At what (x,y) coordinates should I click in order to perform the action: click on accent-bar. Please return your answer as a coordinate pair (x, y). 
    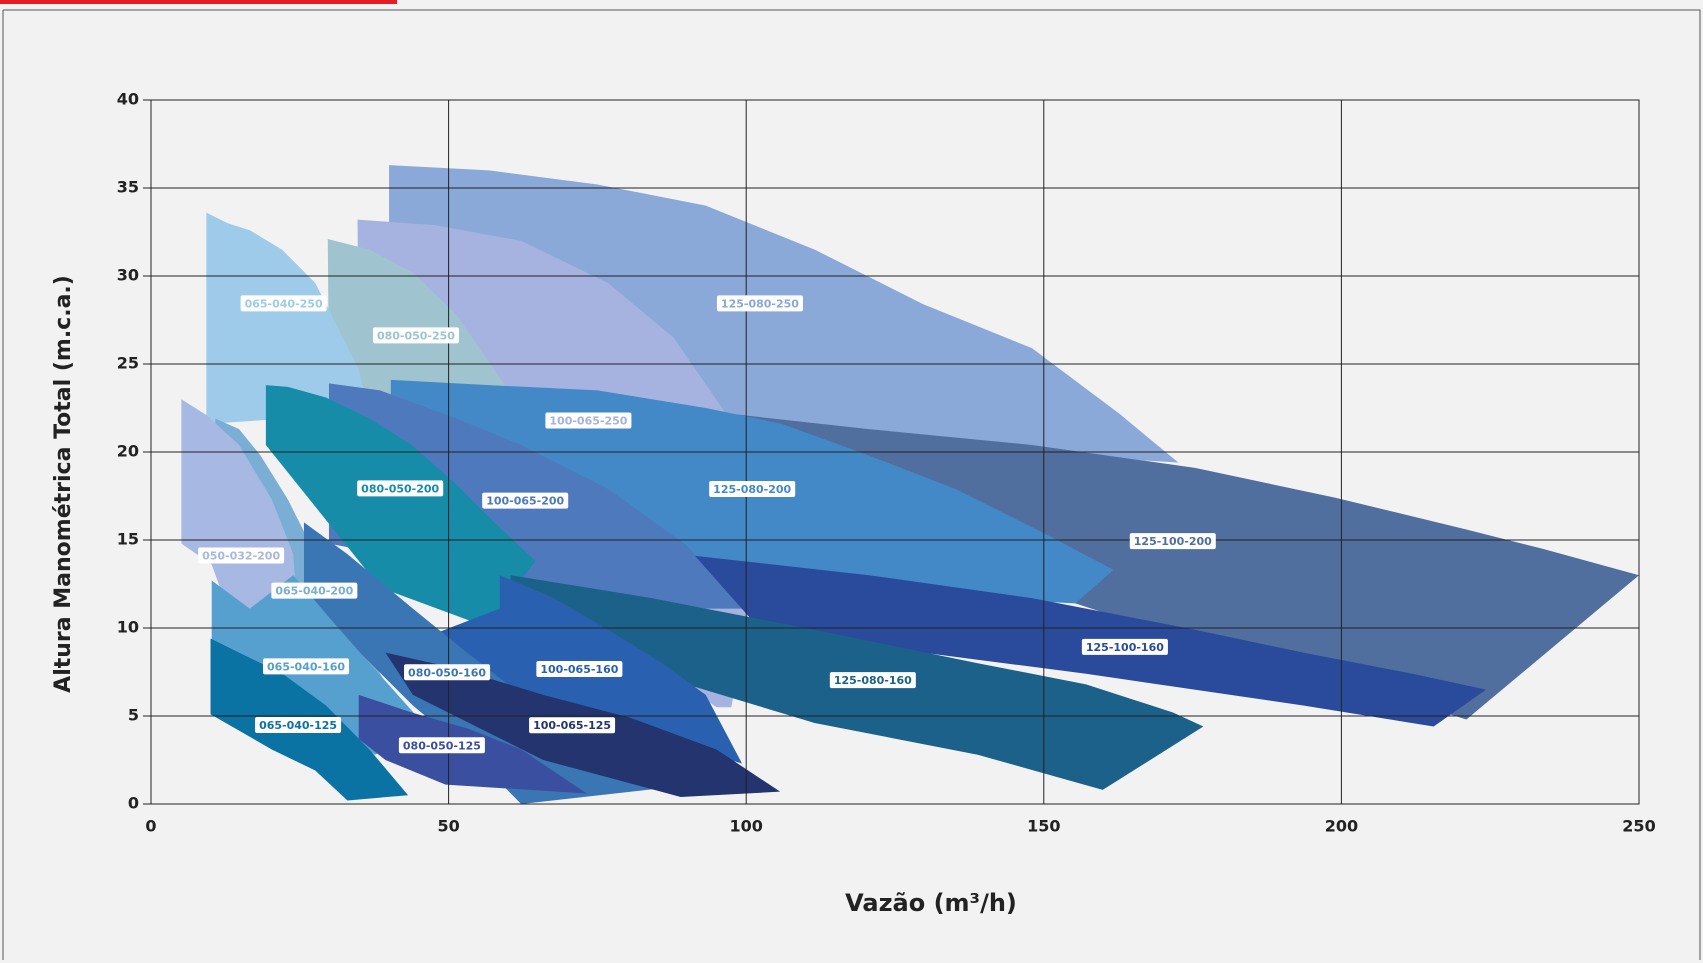
    Looking at the image, I should click on (198, 2).